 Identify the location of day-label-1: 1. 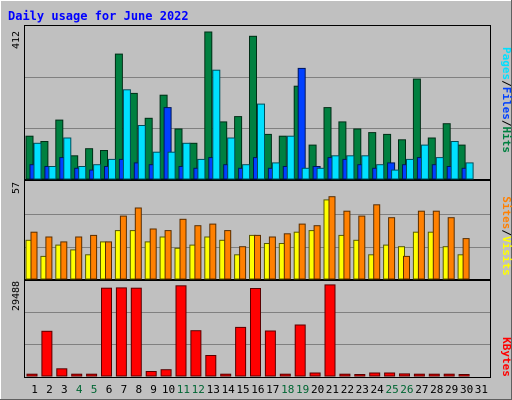
(34, 389).